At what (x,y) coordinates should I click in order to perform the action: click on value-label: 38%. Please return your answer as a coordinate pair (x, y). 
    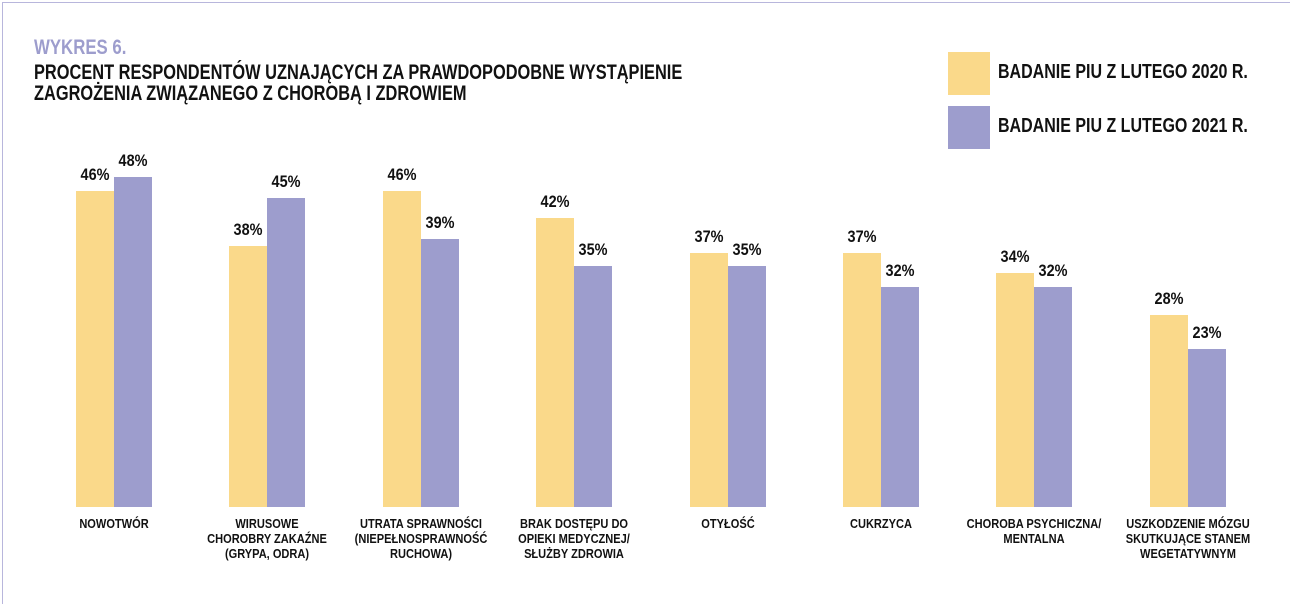
    Looking at the image, I should click on (248, 229).